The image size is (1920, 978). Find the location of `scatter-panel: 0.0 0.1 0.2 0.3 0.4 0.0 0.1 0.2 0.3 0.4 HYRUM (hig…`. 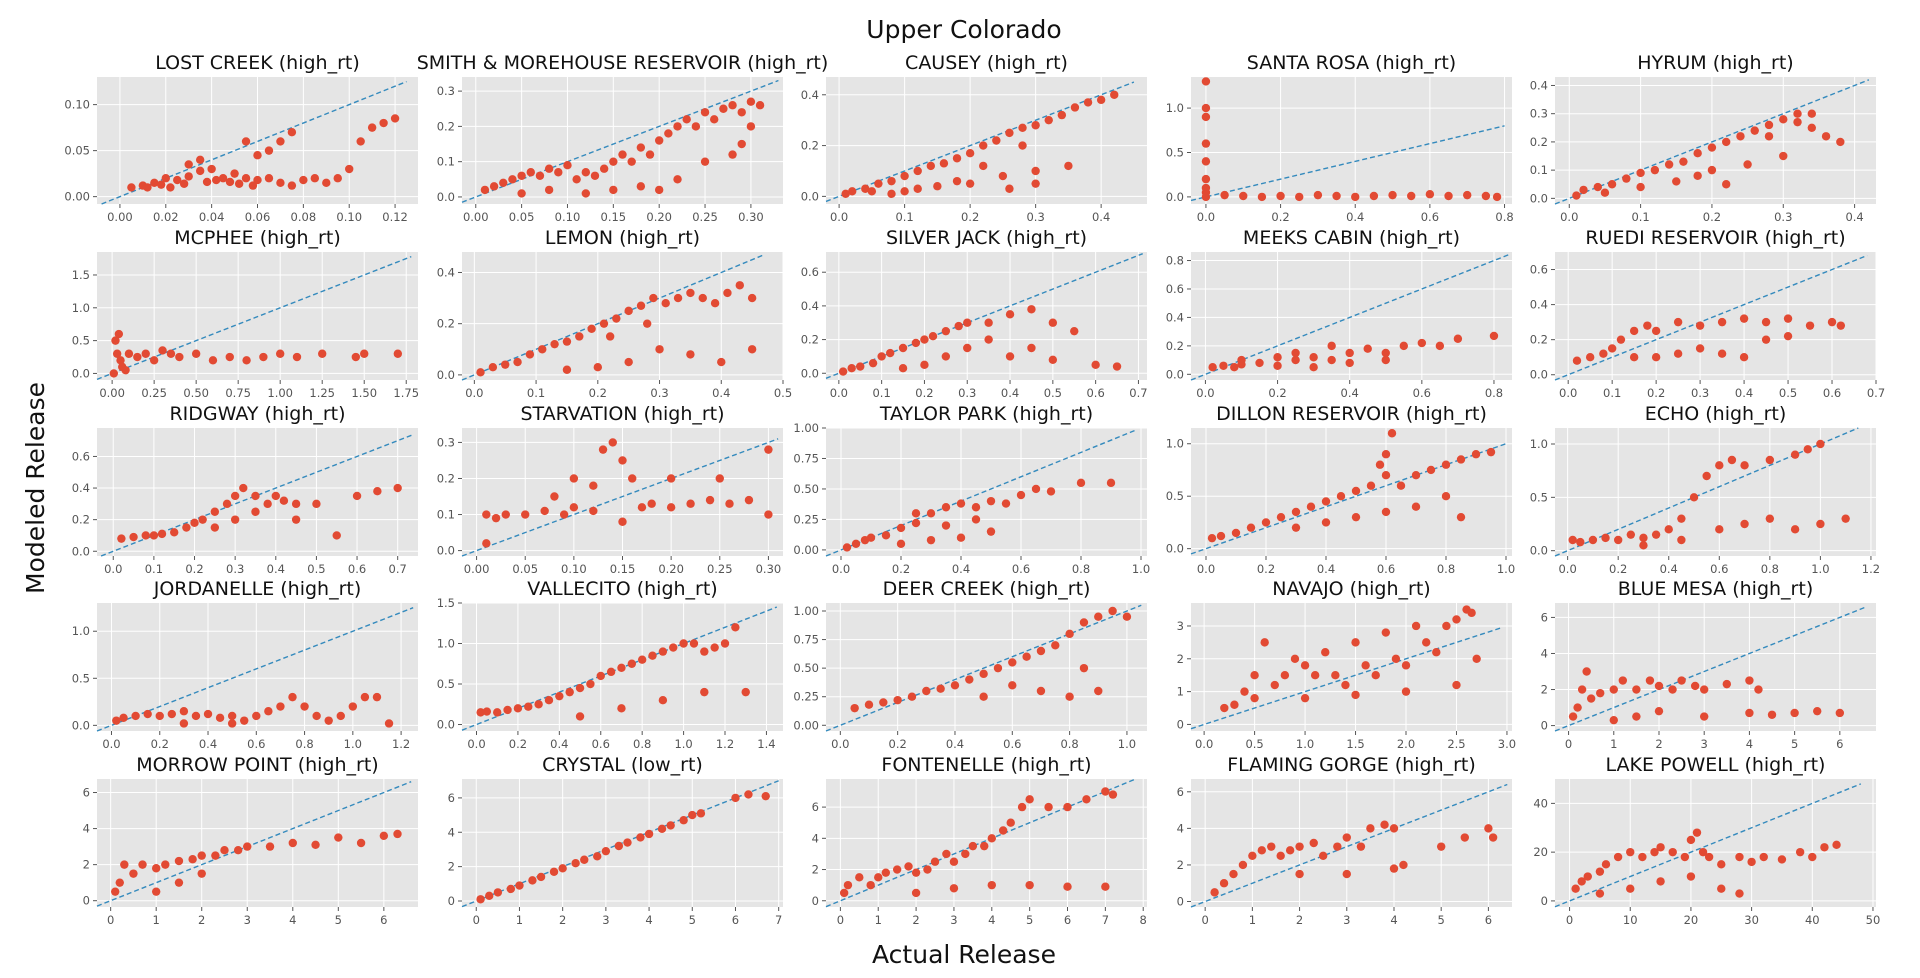

scatter-panel: 0.0 0.1 0.2 0.3 0.4 0.0 0.1 0.2 0.3 0.4 HYRUM (hig… is located at coordinates (1703, 138).